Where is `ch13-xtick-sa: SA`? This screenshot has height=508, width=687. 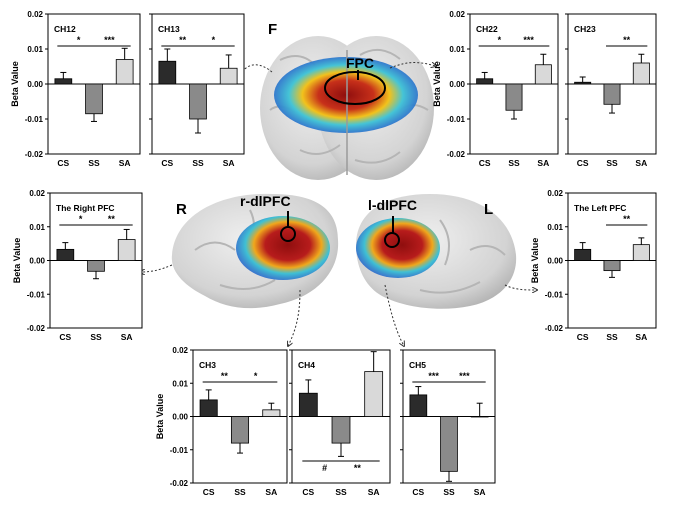
ch13-xtick-sa: SA is located at coordinates (229, 163).